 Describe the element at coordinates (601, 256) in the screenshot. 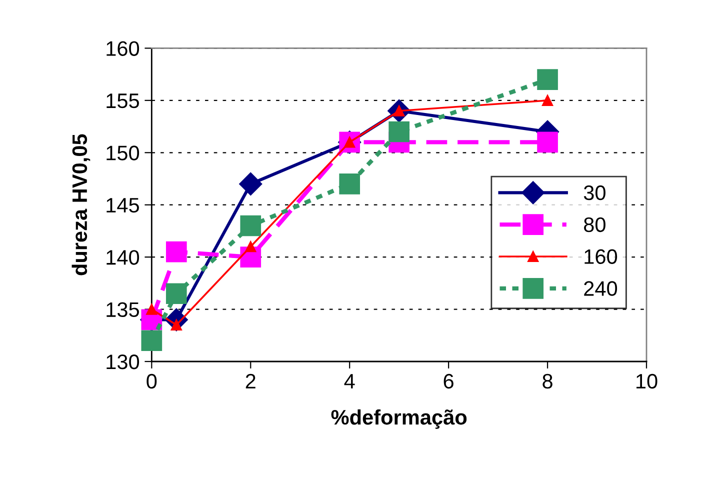

I see `legend-label: 160` at that location.